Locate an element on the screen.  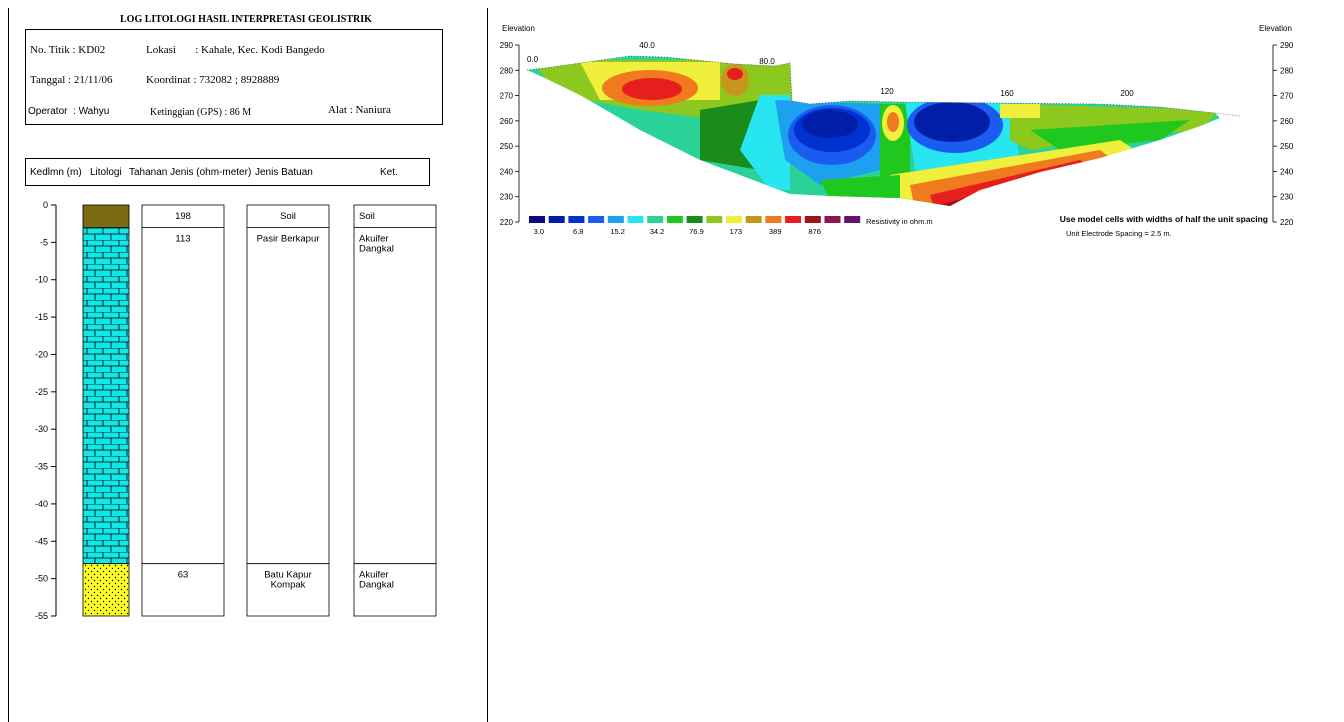
header-litologi: Litologi is located at coordinates (106, 172).